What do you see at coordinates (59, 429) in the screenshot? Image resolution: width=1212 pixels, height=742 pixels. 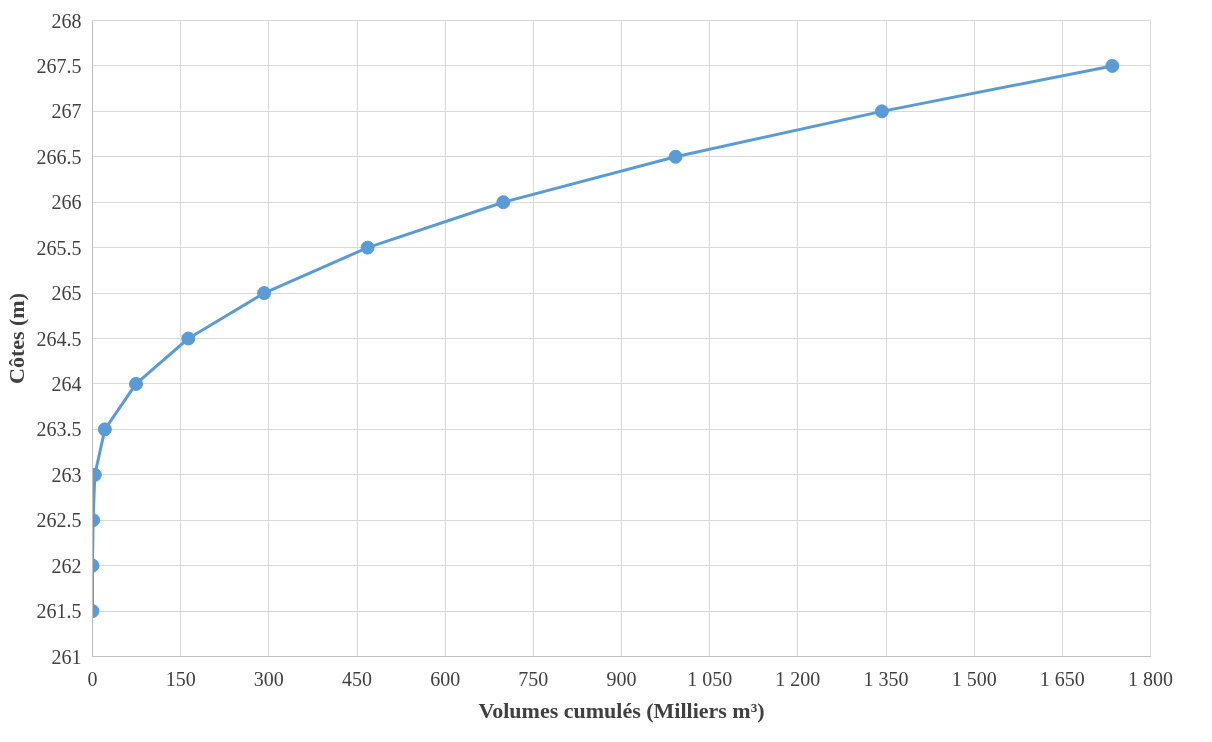 I see `y-tick-label: 263.5` at bounding box center [59, 429].